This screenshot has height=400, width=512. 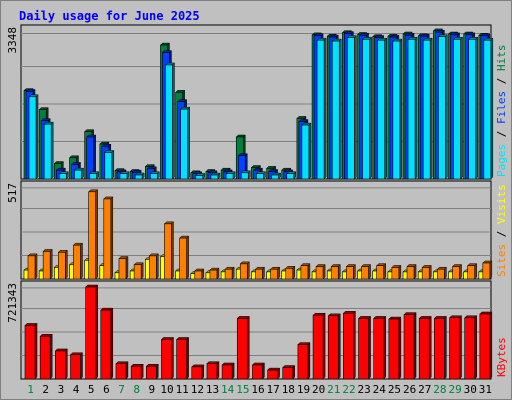 What do you see at coordinates (333, 389) in the screenshot?
I see `x-tick-label: 21` at bounding box center [333, 389].